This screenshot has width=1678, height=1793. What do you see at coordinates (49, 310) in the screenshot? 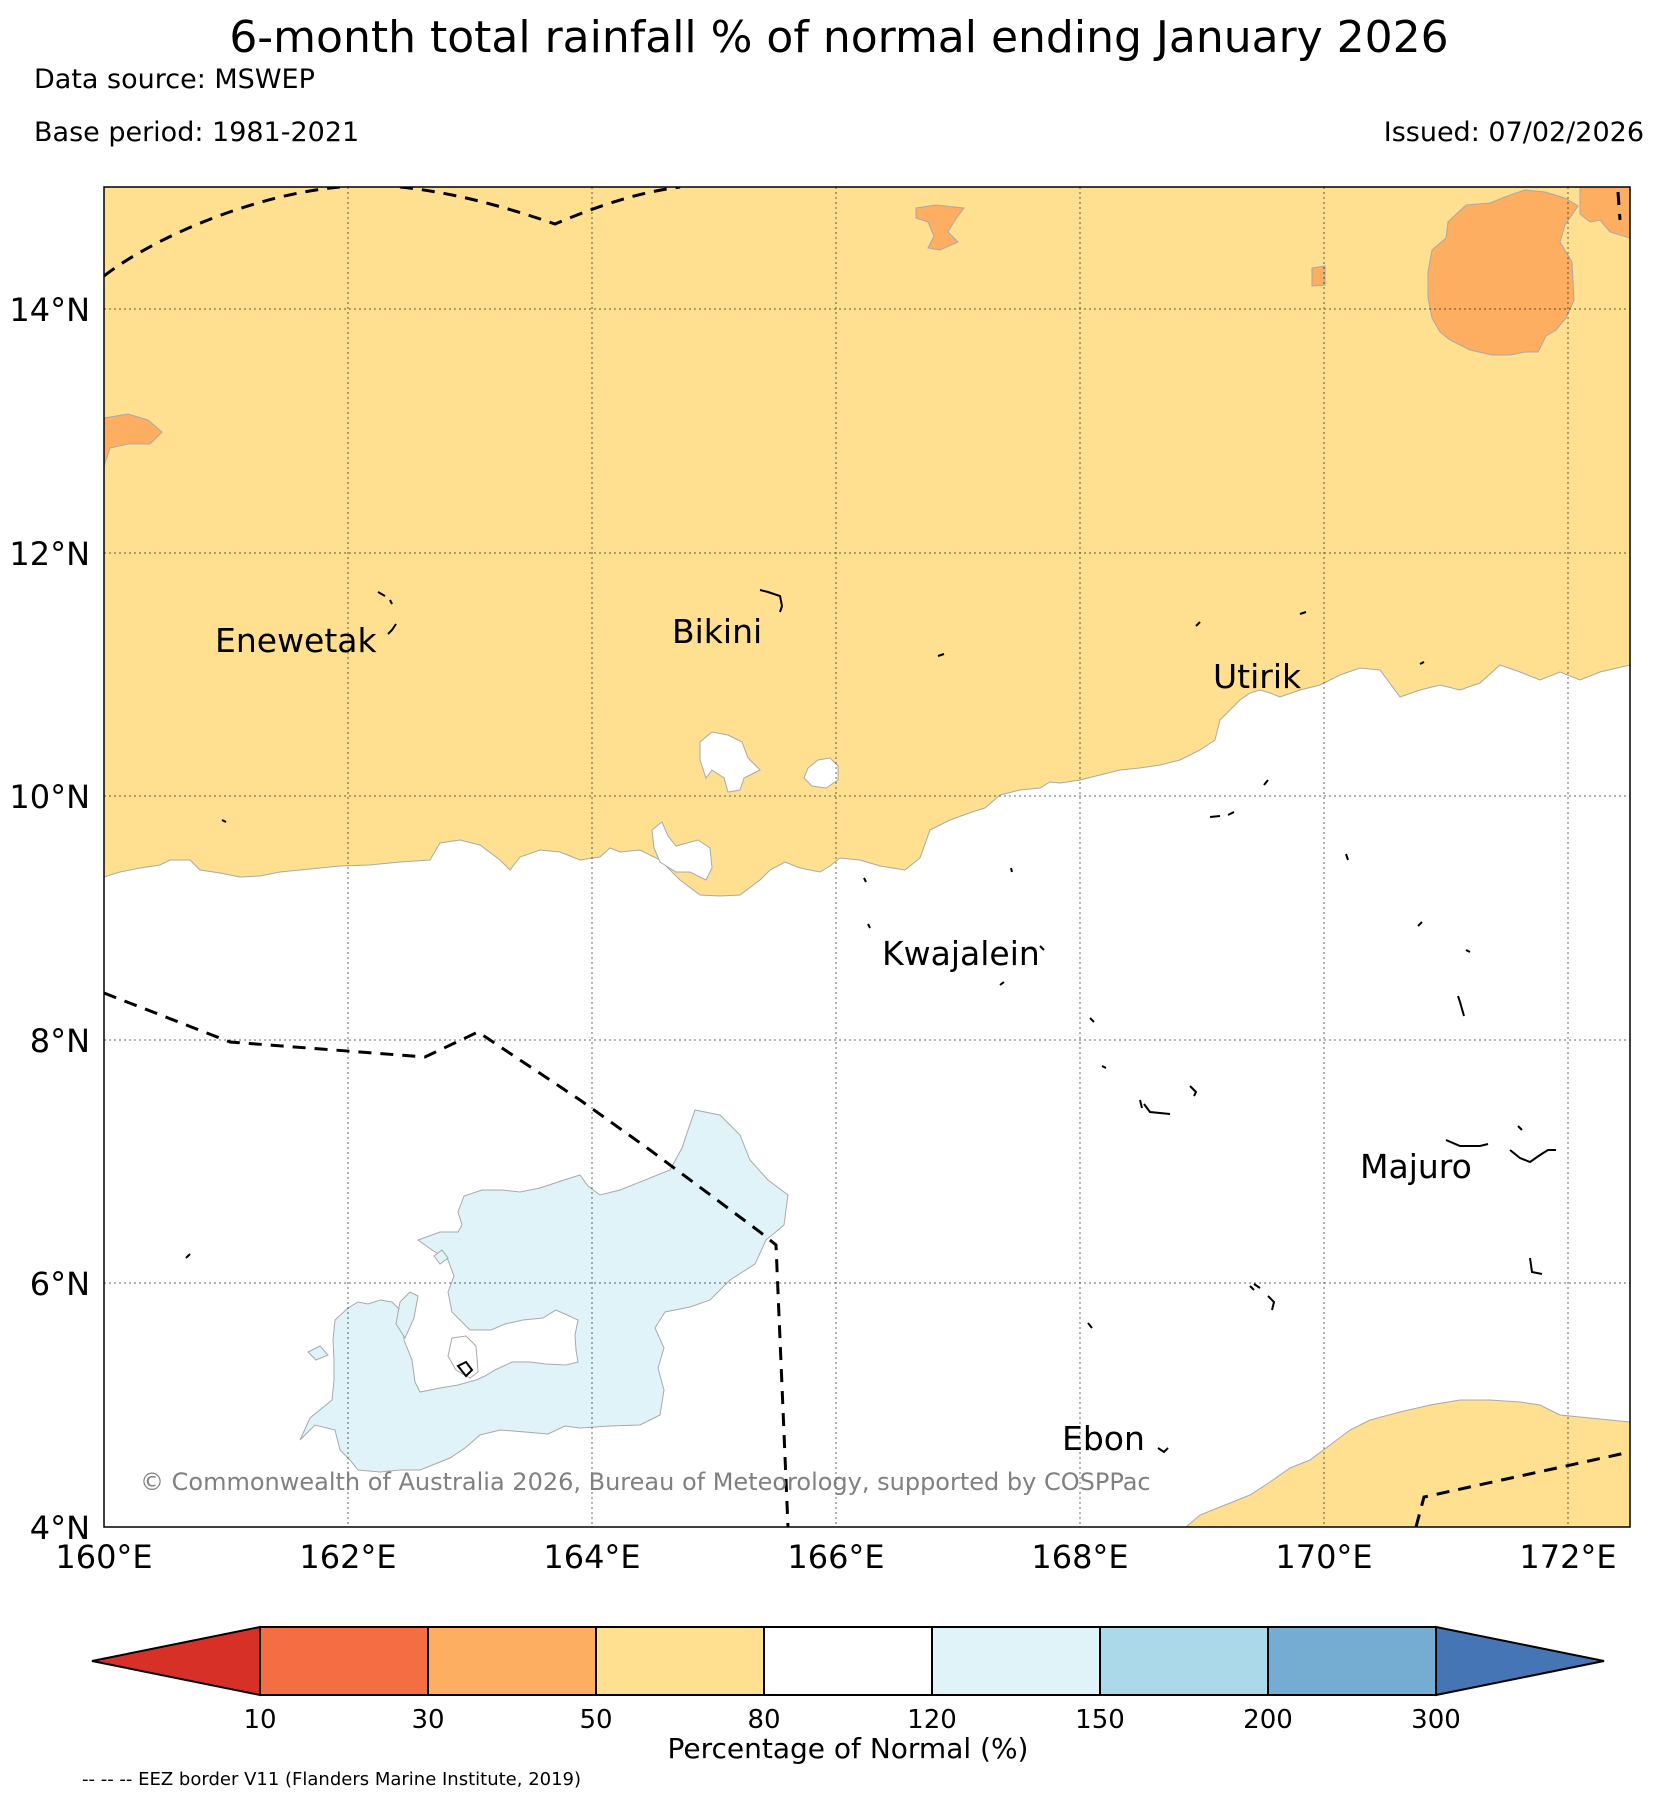
I see `y-tick-label: 14°N` at bounding box center [49, 310].